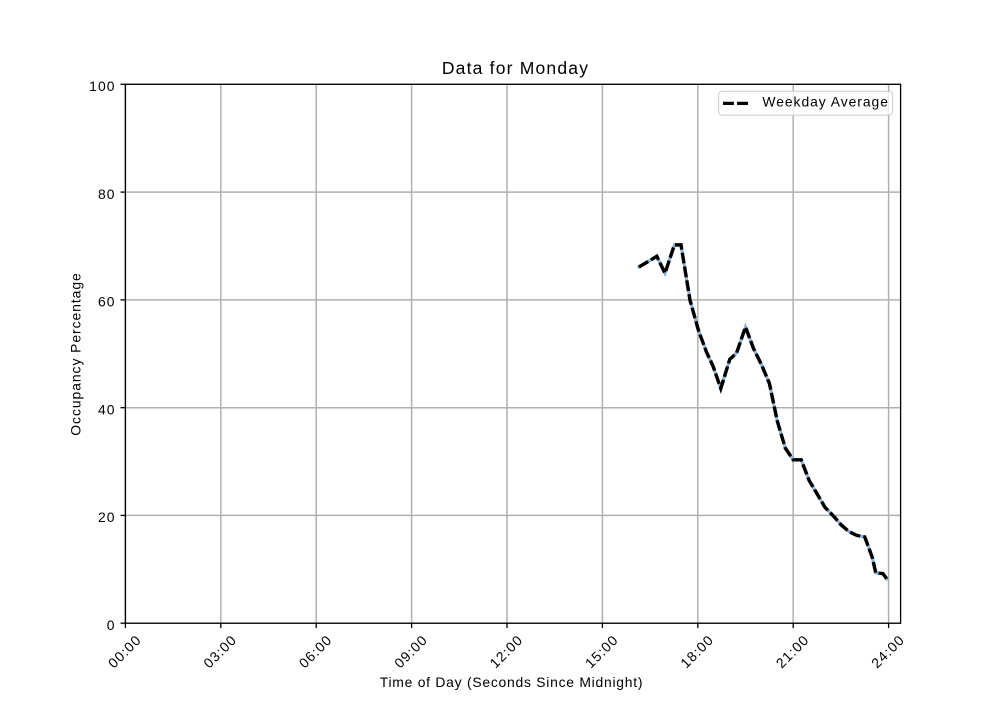  I want to click on svg-text: 20, so click(107, 517).